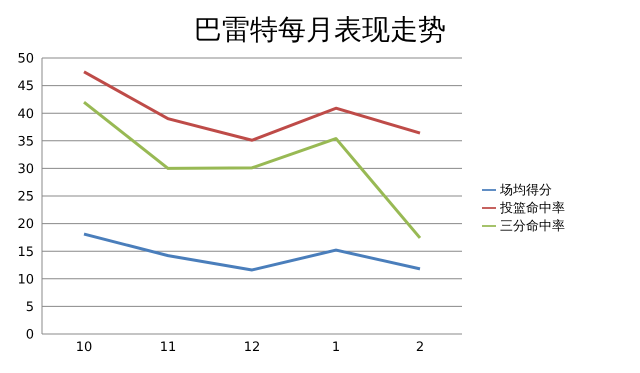 This screenshot has height=373, width=640. Describe the element at coordinates (168, 348) in the screenshot. I see `x-tick-label: 11` at that location.